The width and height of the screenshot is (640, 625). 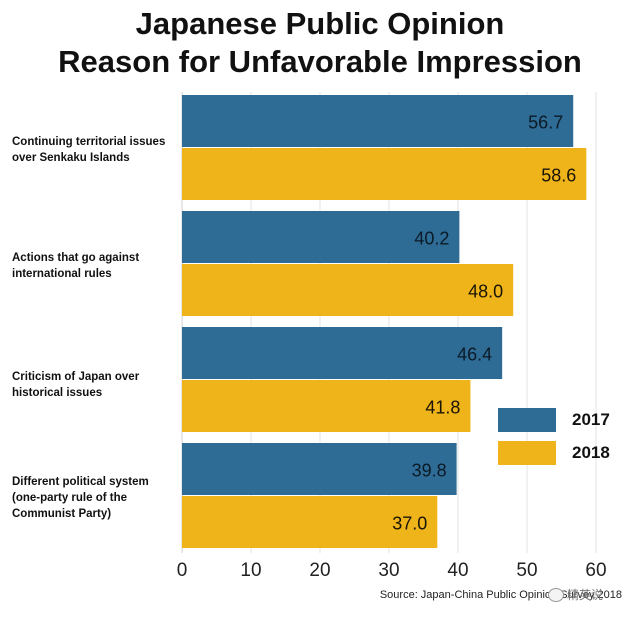 I want to click on data-label-2018-3: 37.0, so click(x=409, y=524).